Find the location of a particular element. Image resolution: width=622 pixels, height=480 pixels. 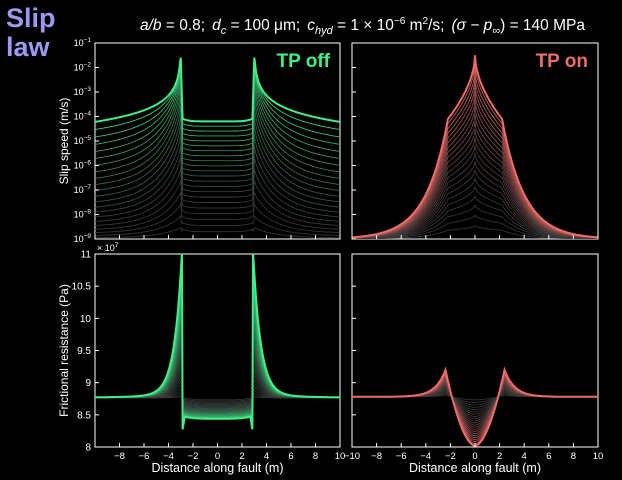

chyd-unit: m is located at coordinates (413, 25).